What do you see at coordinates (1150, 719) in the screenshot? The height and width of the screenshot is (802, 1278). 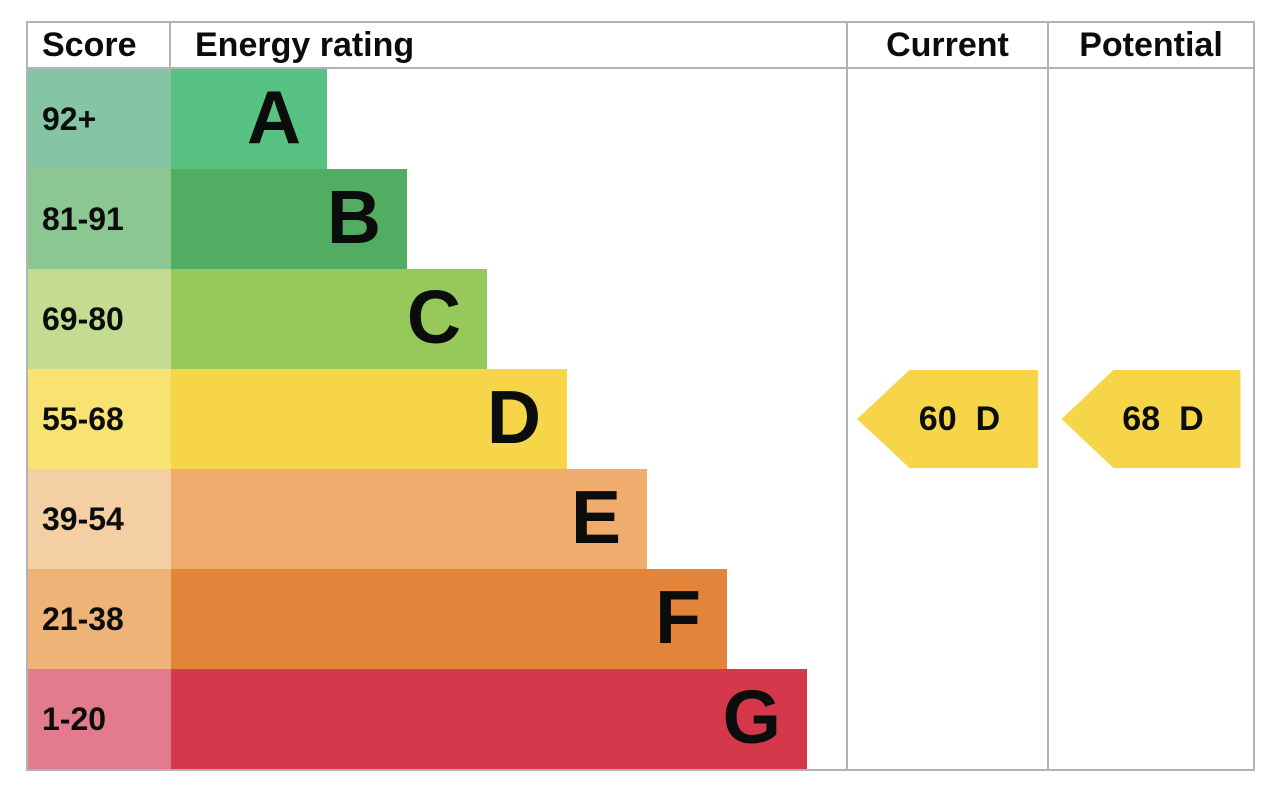 I see `band-g-potential-cell` at bounding box center [1150, 719].